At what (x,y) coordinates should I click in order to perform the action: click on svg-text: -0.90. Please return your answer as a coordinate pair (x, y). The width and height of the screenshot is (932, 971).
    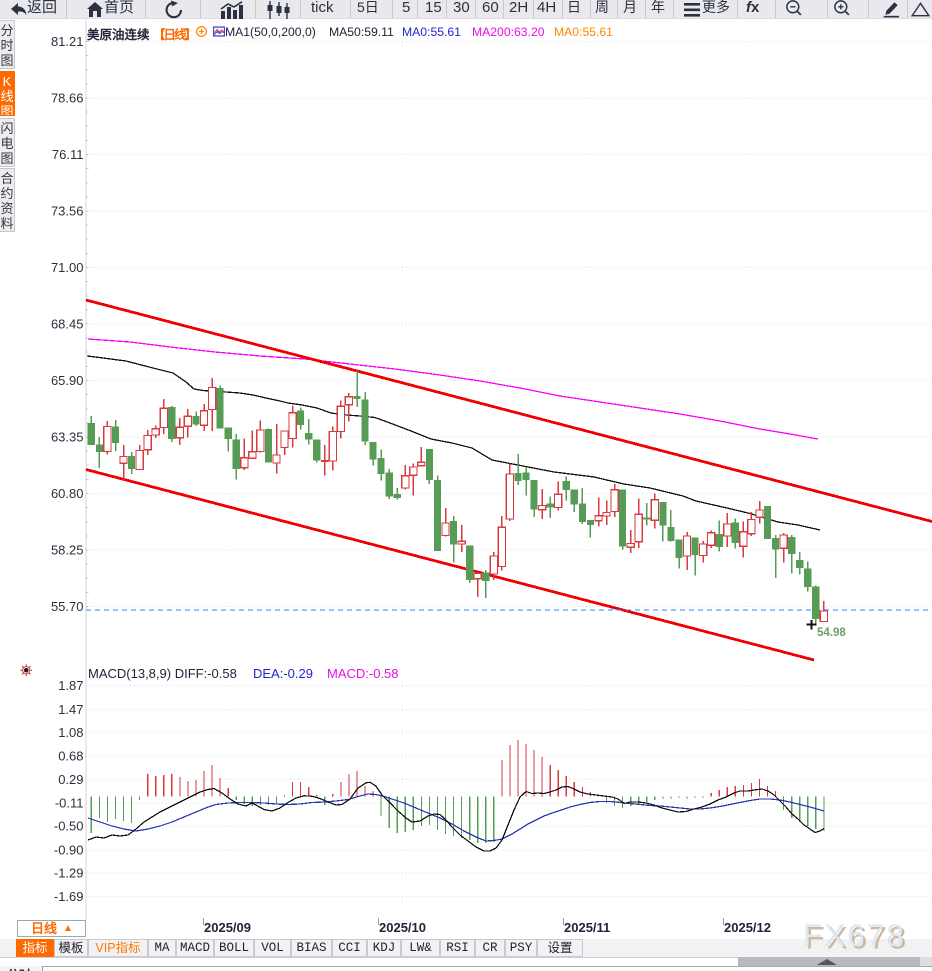
    Looking at the image, I should click on (69, 849).